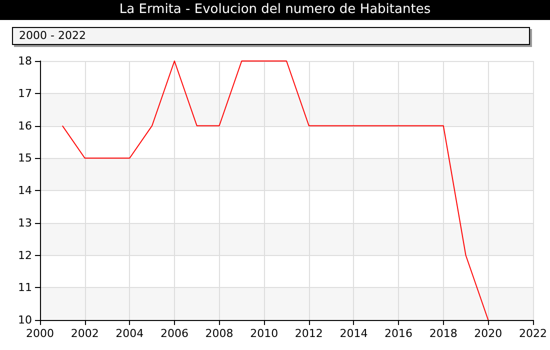  What do you see at coordinates (25, 93) in the screenshot?
I see `y-tick-label: 17` at bounding box center [25, 93].